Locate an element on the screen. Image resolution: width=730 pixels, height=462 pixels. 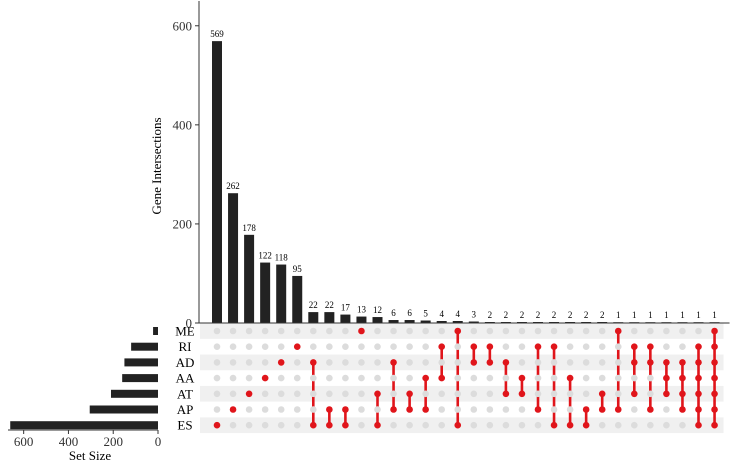
set-name-label: RI is located at coordinates (185, 346).